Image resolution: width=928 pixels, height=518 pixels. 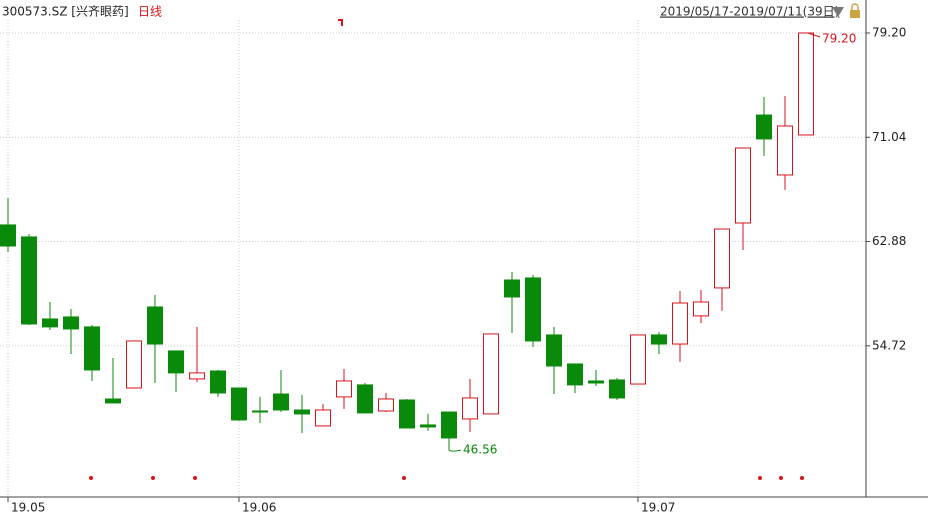 What do you see at coordinates (839, 38) in the screenshot?
I see `high-marker-label: 79.20` at bounding box center [839, 38].